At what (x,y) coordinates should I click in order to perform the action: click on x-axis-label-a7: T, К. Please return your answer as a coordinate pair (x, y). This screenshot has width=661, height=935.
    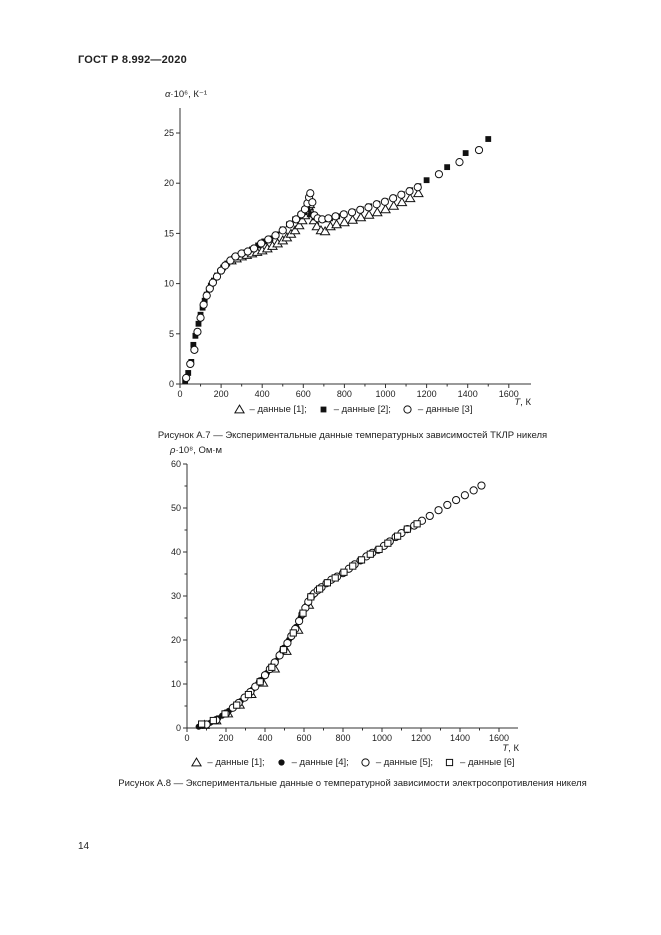
    Looking at the image, I should click on (493, 402).